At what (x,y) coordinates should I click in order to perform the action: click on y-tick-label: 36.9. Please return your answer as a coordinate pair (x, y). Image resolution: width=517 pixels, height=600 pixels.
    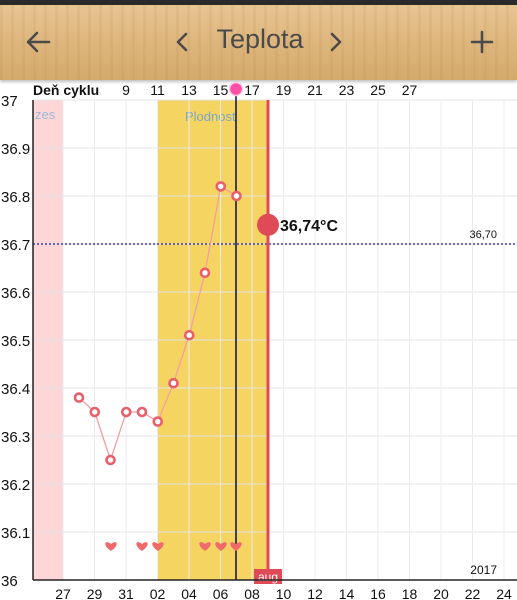
    Looking at the image, I should click on (15, 149).